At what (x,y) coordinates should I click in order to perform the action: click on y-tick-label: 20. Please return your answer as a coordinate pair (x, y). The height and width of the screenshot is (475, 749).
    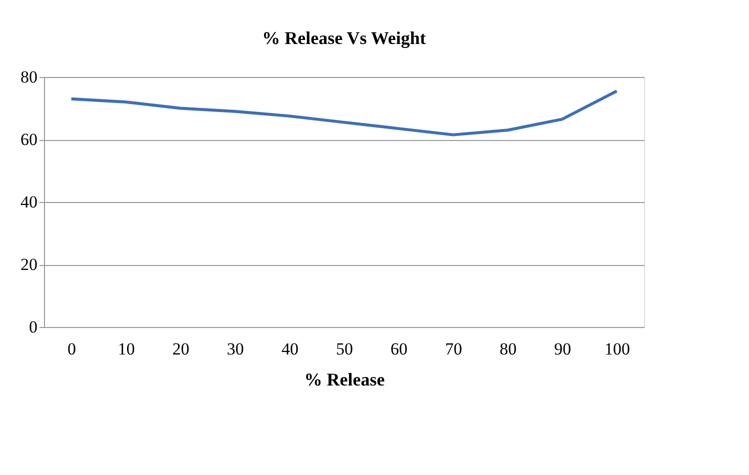
    Looking at the image, I should click on (29, 264).